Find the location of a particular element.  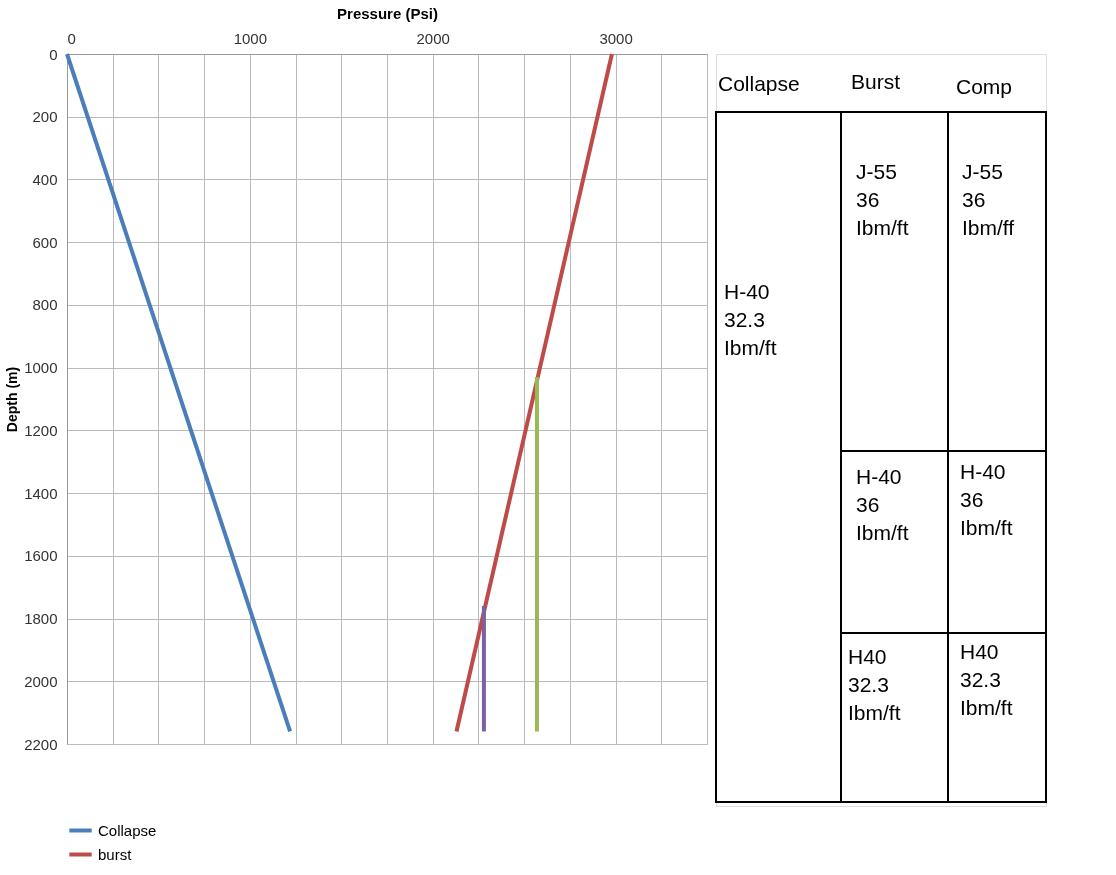

text: H-40 32.3 Ibm/ft is located at coordinates (750, 319).